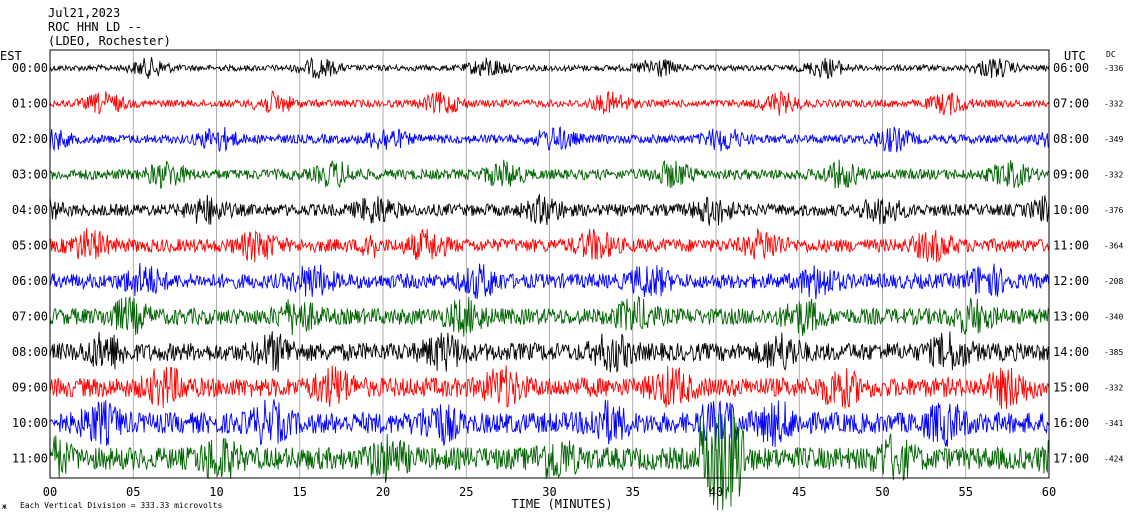  What do you see at coordinates (1071, 388) in the screenshot?
I see `utc-hour-label: 15:00` at bounding box center [1071, 388].